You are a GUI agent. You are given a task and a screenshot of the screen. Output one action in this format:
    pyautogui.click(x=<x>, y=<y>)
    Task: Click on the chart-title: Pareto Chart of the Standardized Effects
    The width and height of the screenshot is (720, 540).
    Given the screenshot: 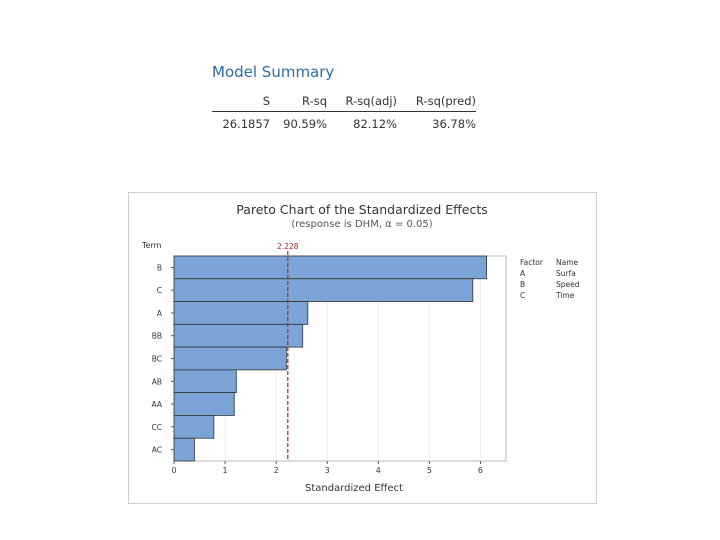 What is the action you would take?
    pyautogui.click(x=362, y=209)
    